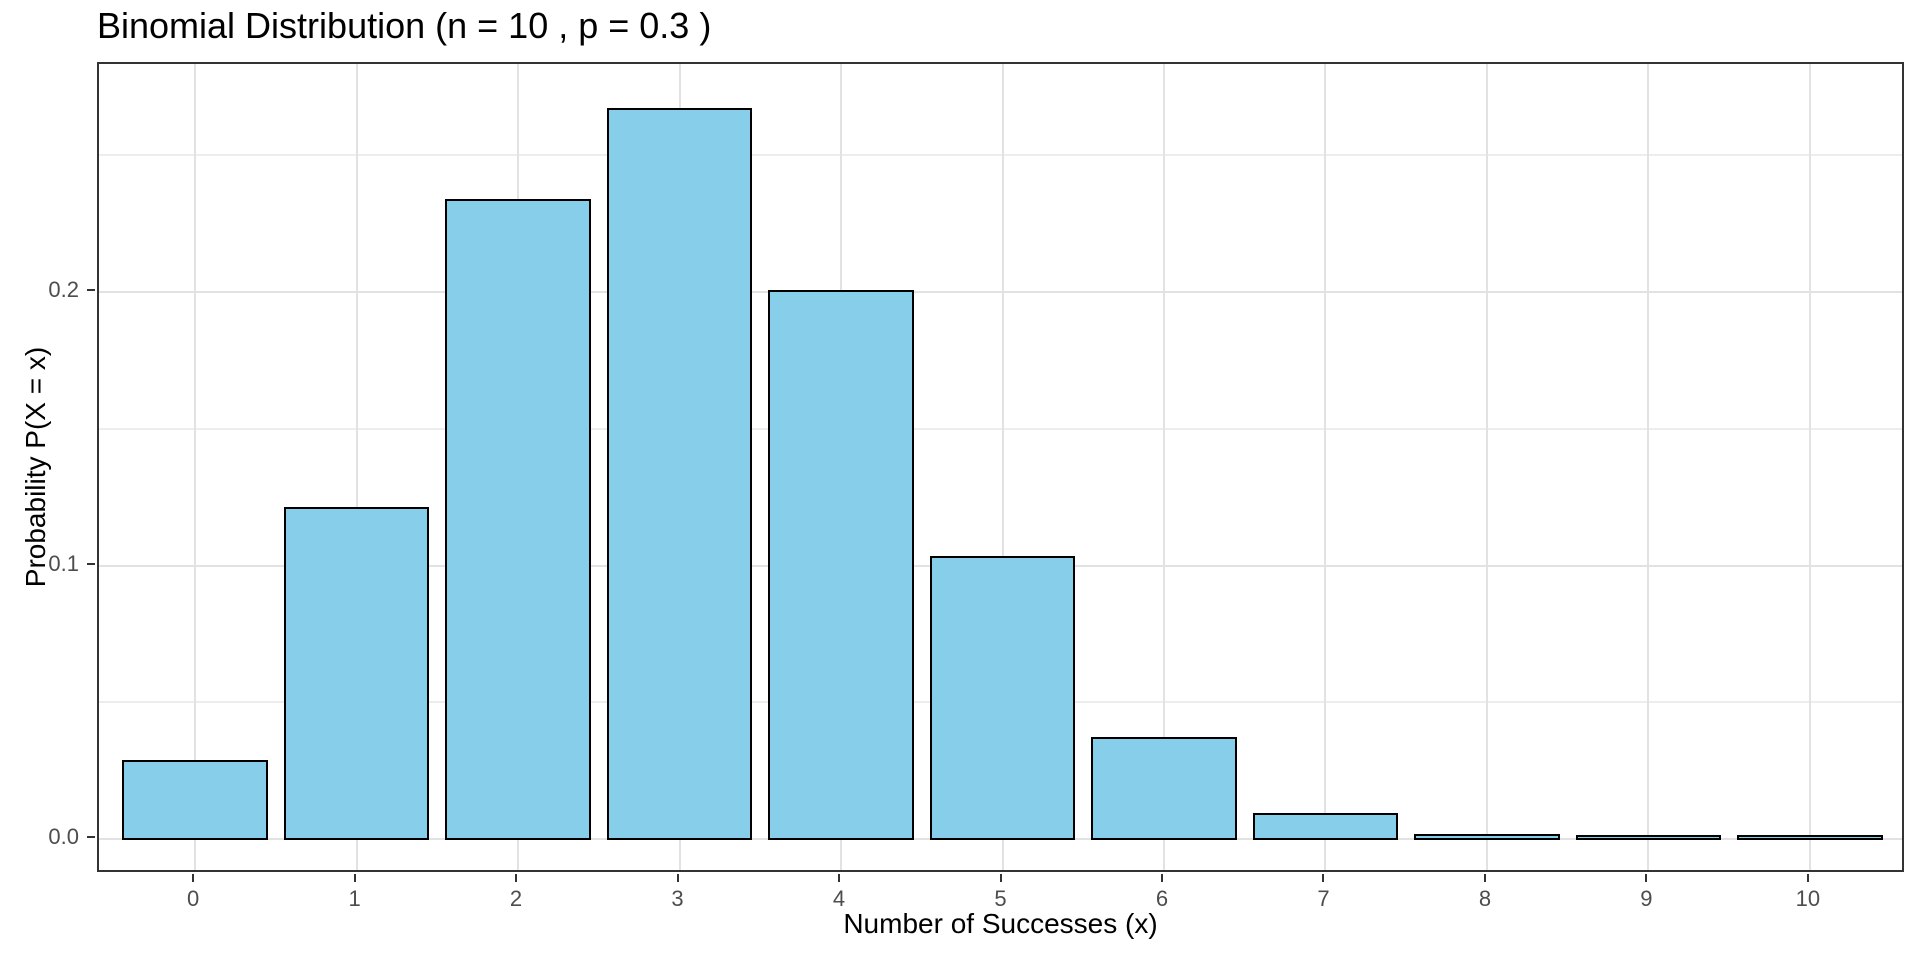 This screenshot has width=1920, height=960. I want to click on bar-x0, so click(195, 800).